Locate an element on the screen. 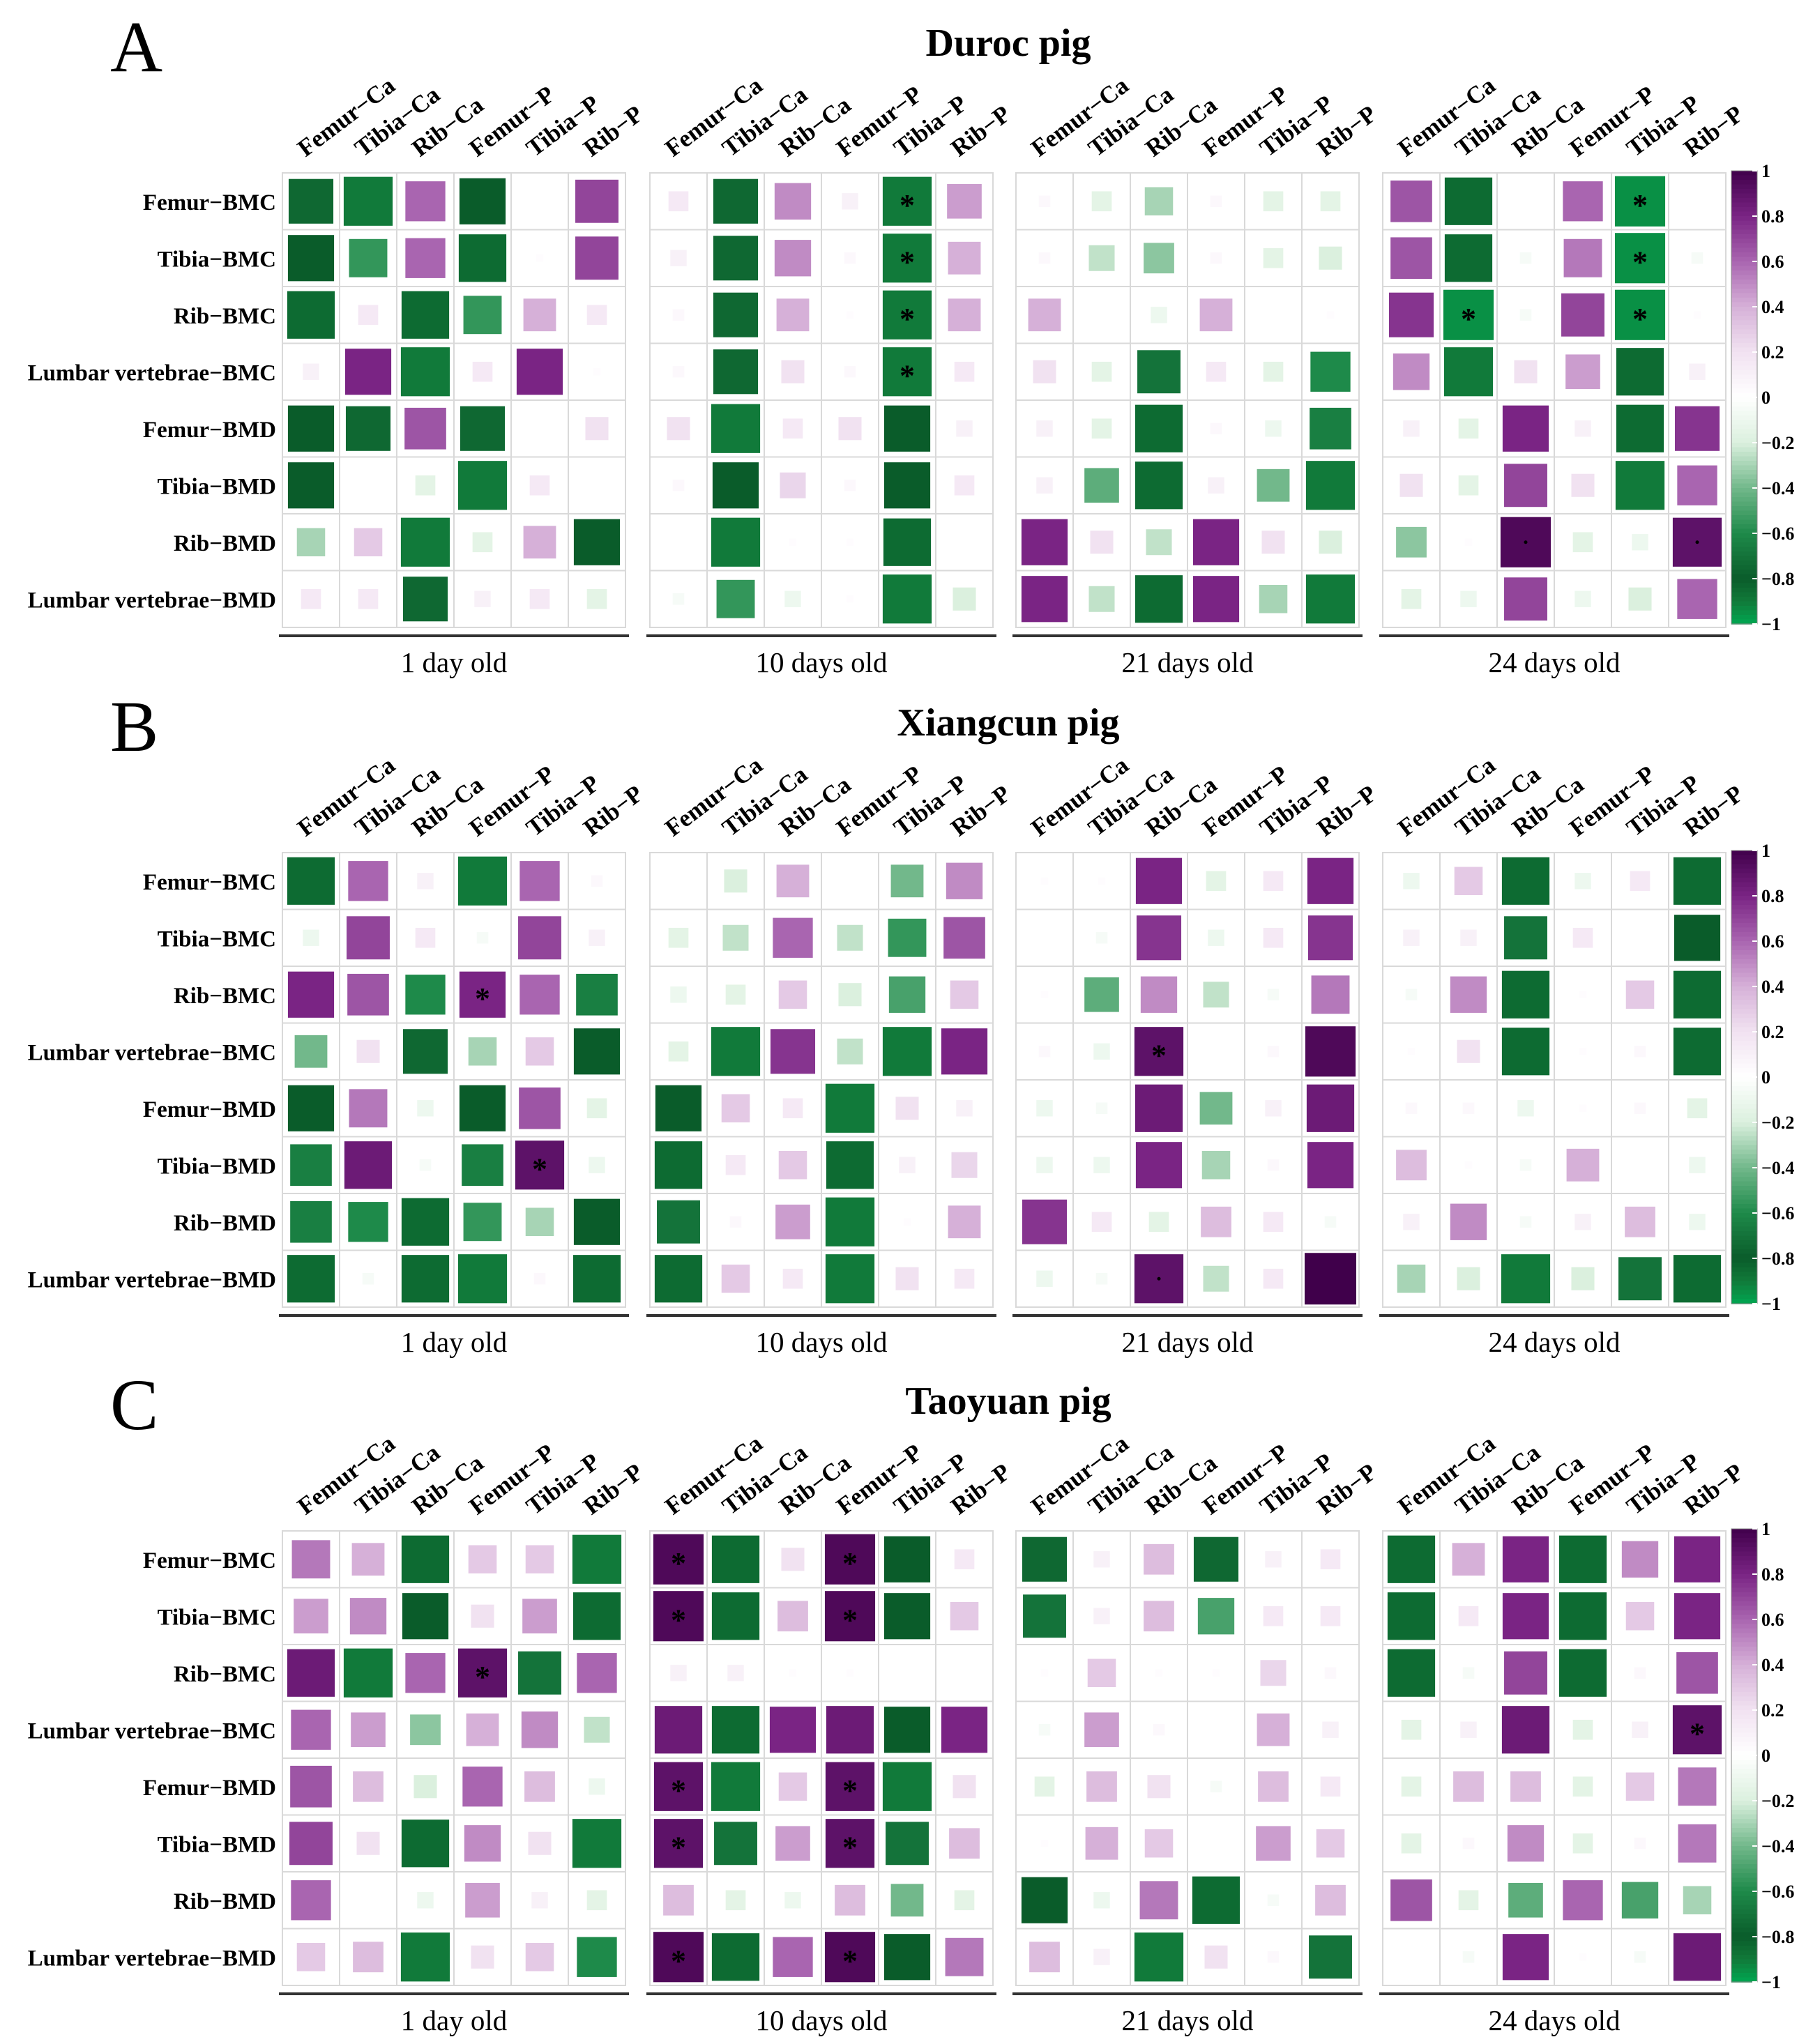  row-label: Rib−BMD is located at coordinates (225, 543).